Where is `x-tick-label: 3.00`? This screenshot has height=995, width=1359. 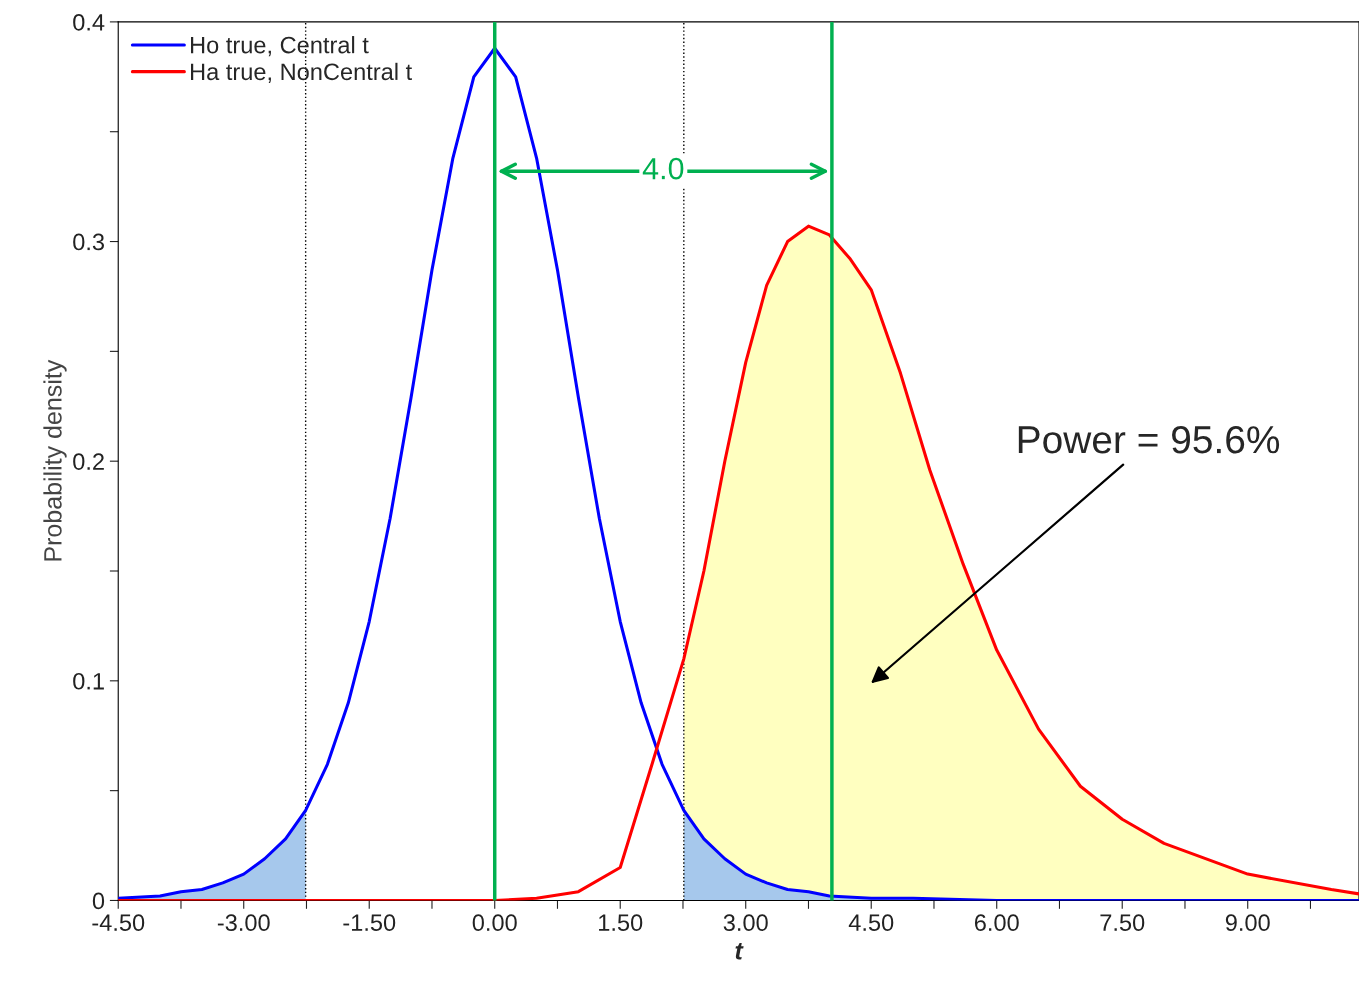
x-tick-label: 3.00 is located at coordinates (745, 923).